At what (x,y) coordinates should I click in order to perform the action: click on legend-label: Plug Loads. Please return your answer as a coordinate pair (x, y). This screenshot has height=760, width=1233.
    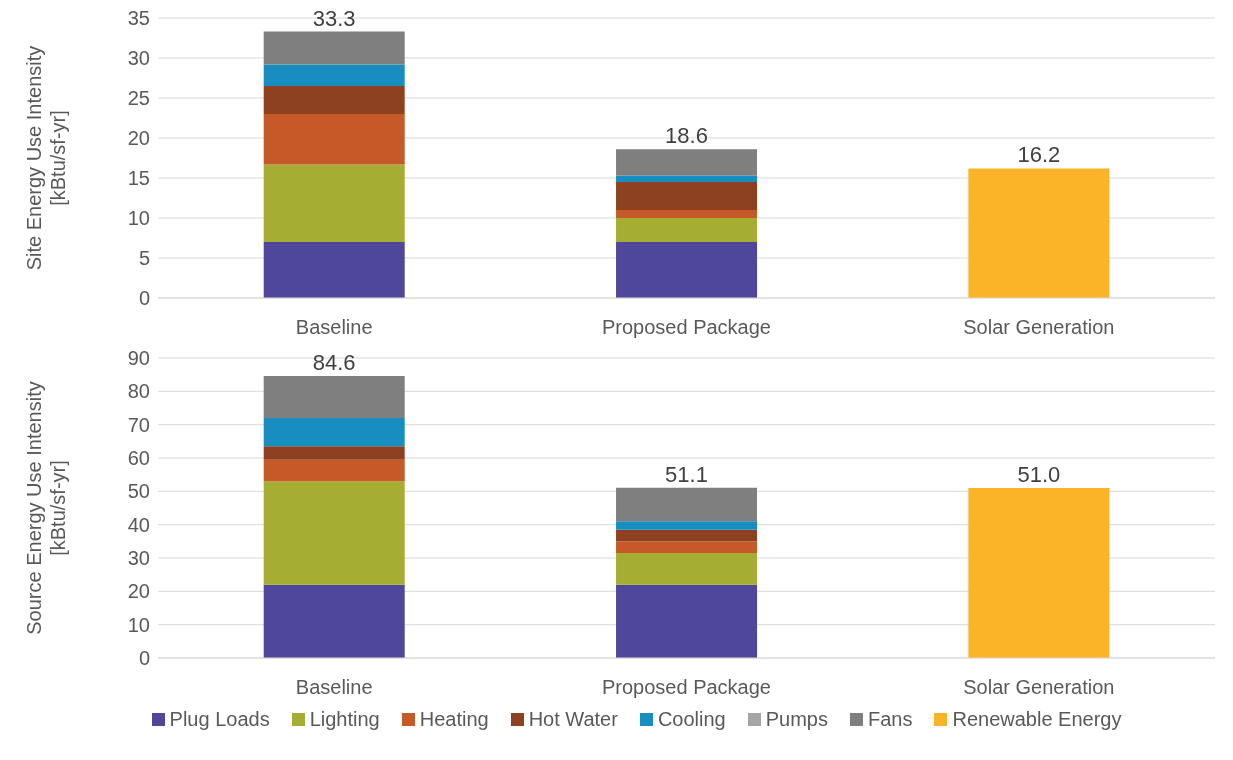
    Looking at the image, I should click on (219, 719).